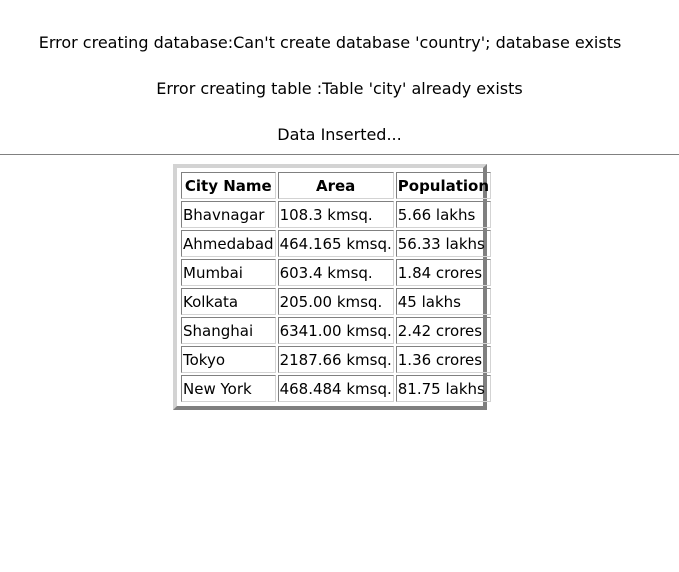 This screenshot has height=572, width=679. I want to click on table-row: New York 468.484 kmsq. 81.75 lakhs, so click(336, 388).